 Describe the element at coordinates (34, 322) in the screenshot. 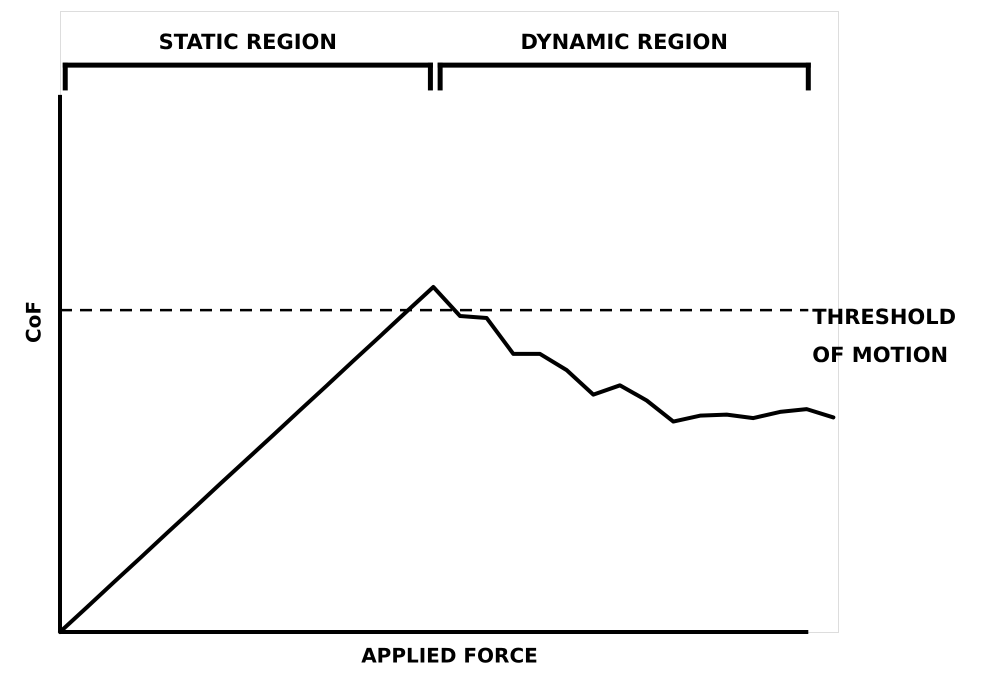

I see `y-axis-title: CoF` at that location.